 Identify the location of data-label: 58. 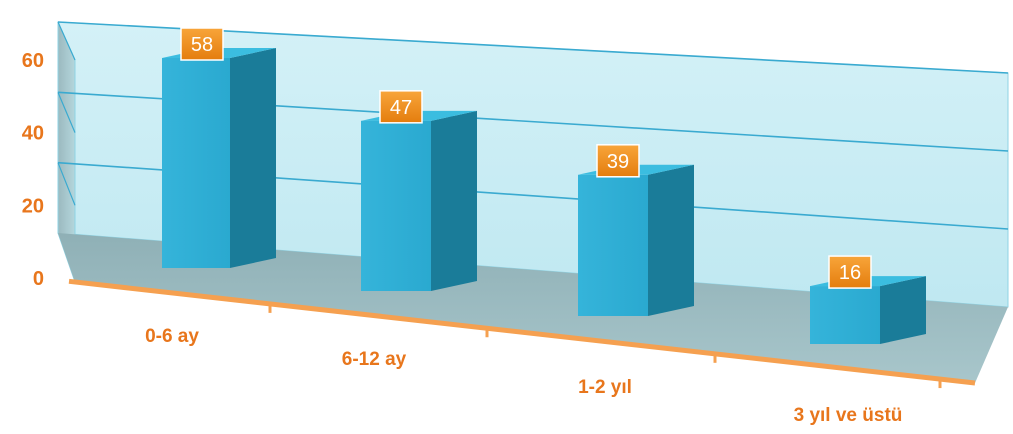
(202, 45).